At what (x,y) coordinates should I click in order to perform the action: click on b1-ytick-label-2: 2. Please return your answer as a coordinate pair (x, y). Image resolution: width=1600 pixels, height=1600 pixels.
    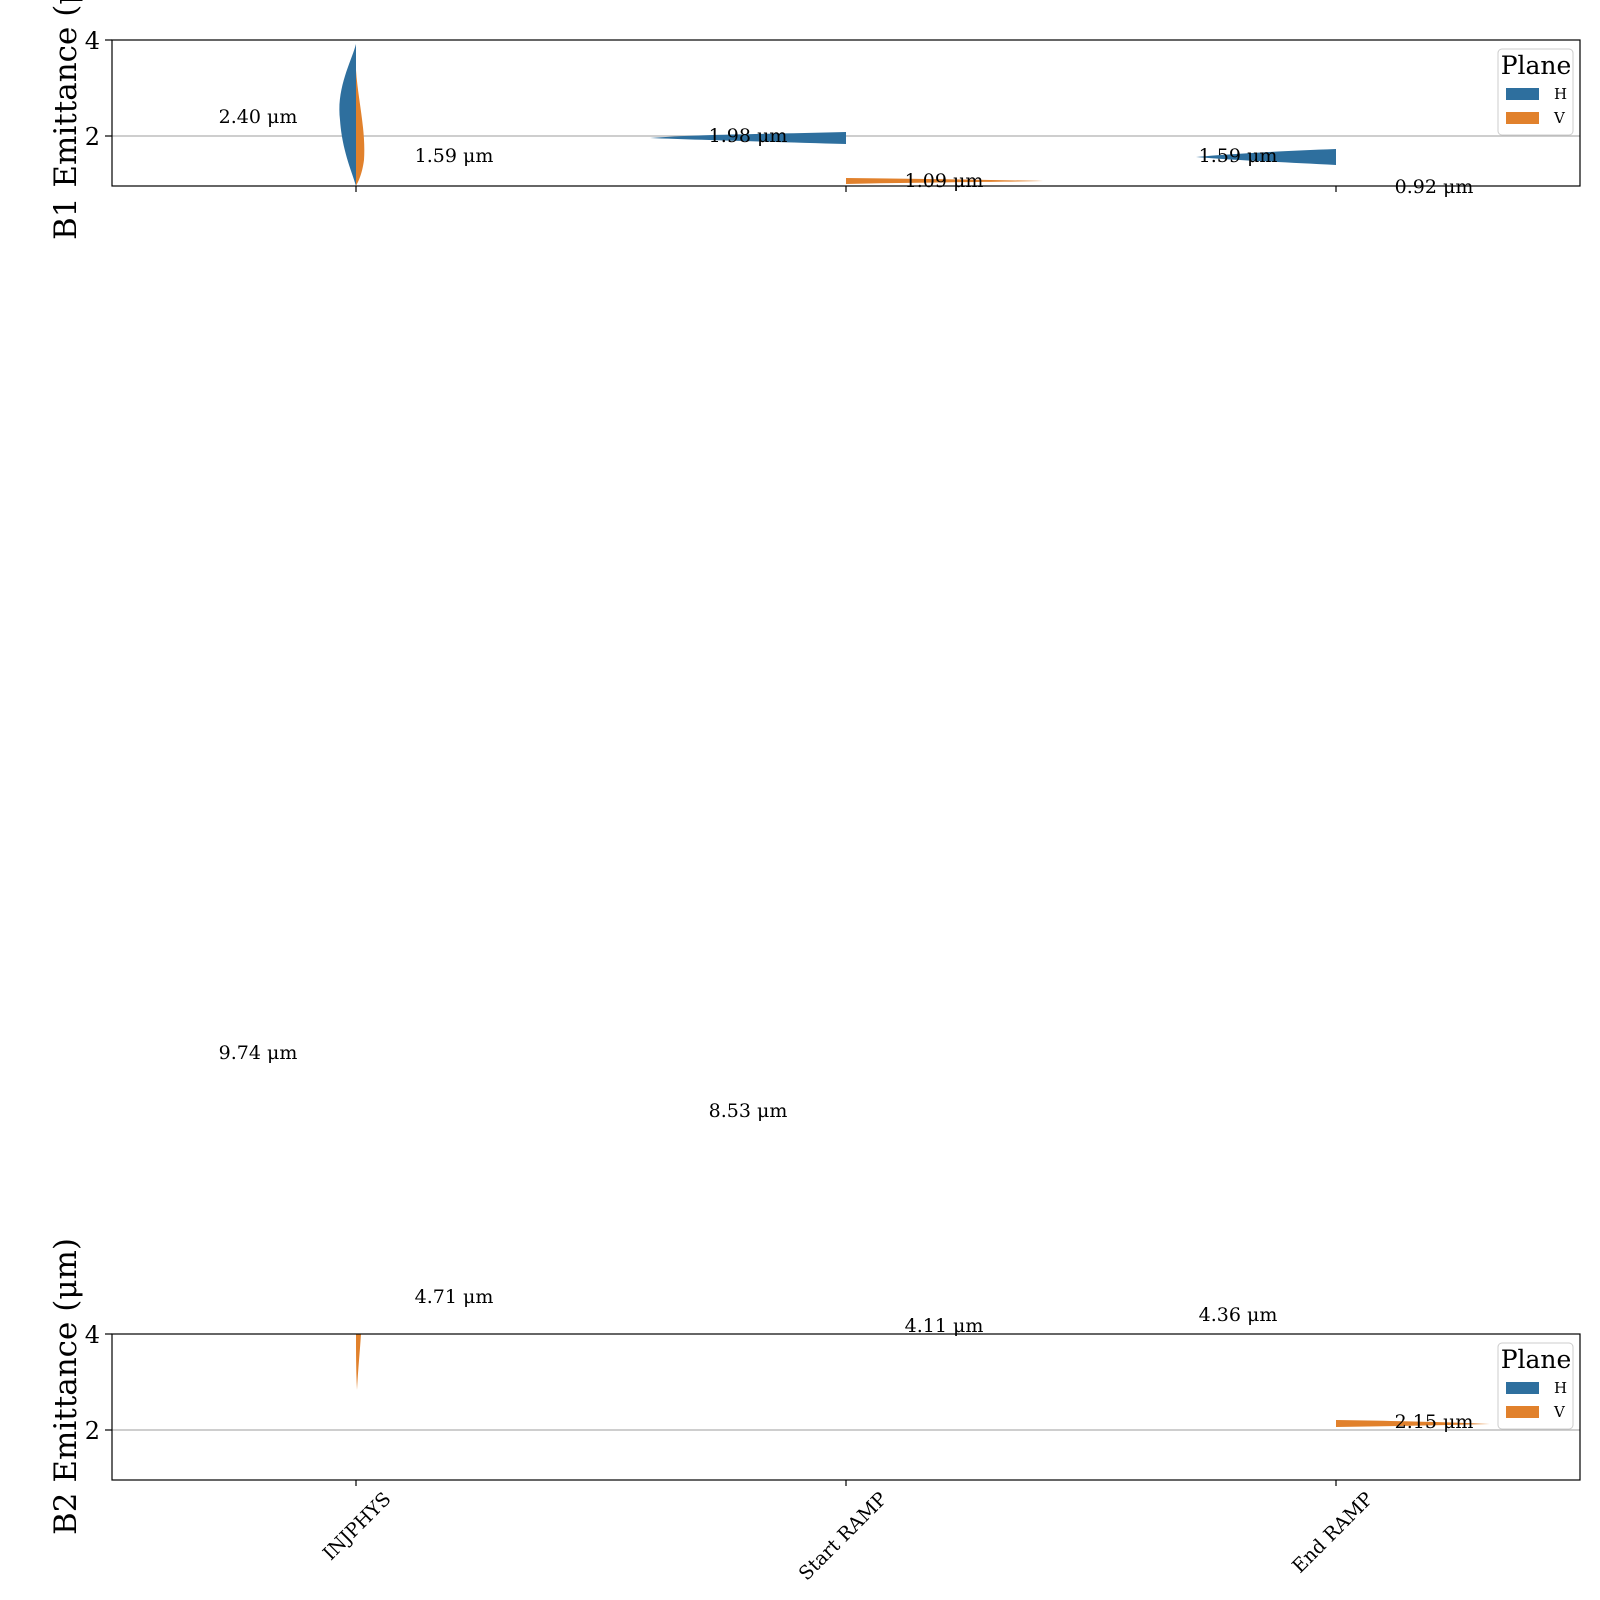
    Looking at the image, I should click on (92, 137).